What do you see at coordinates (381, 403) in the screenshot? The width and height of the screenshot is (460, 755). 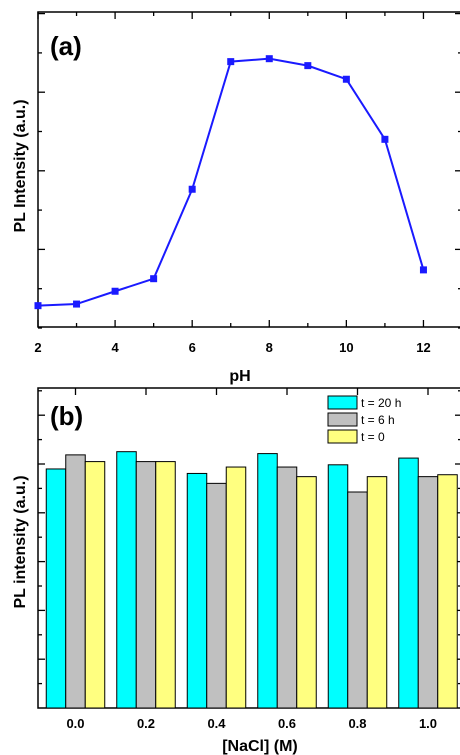 I see `legend-label: t = 20 h` at bounding box center [381, 403].